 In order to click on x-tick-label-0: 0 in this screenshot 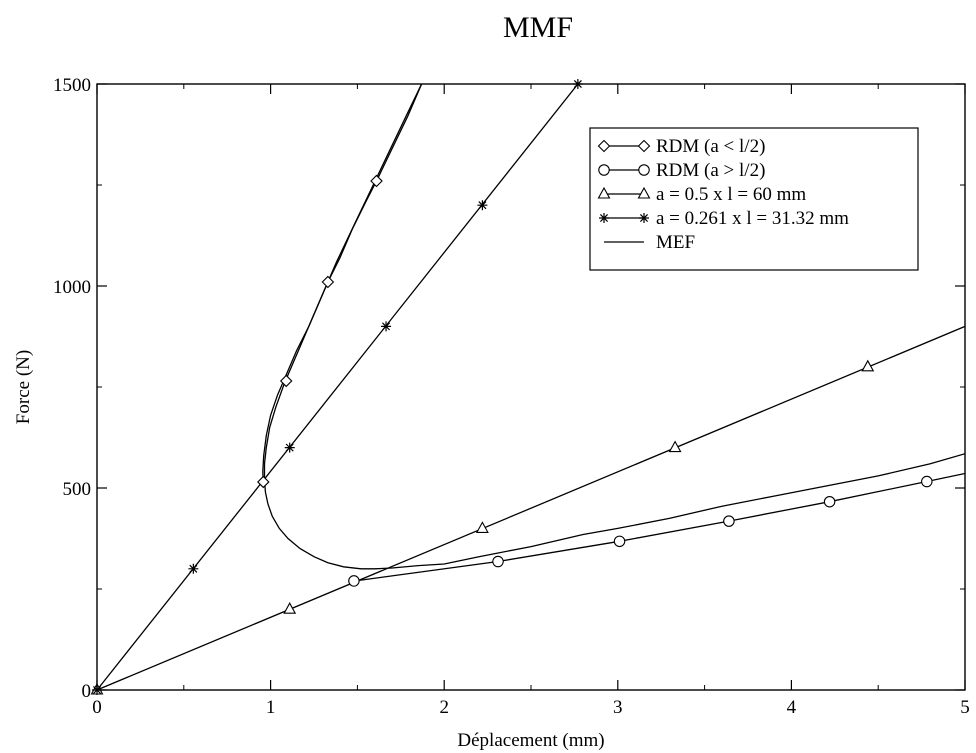, I will do `click(97, 707)`.